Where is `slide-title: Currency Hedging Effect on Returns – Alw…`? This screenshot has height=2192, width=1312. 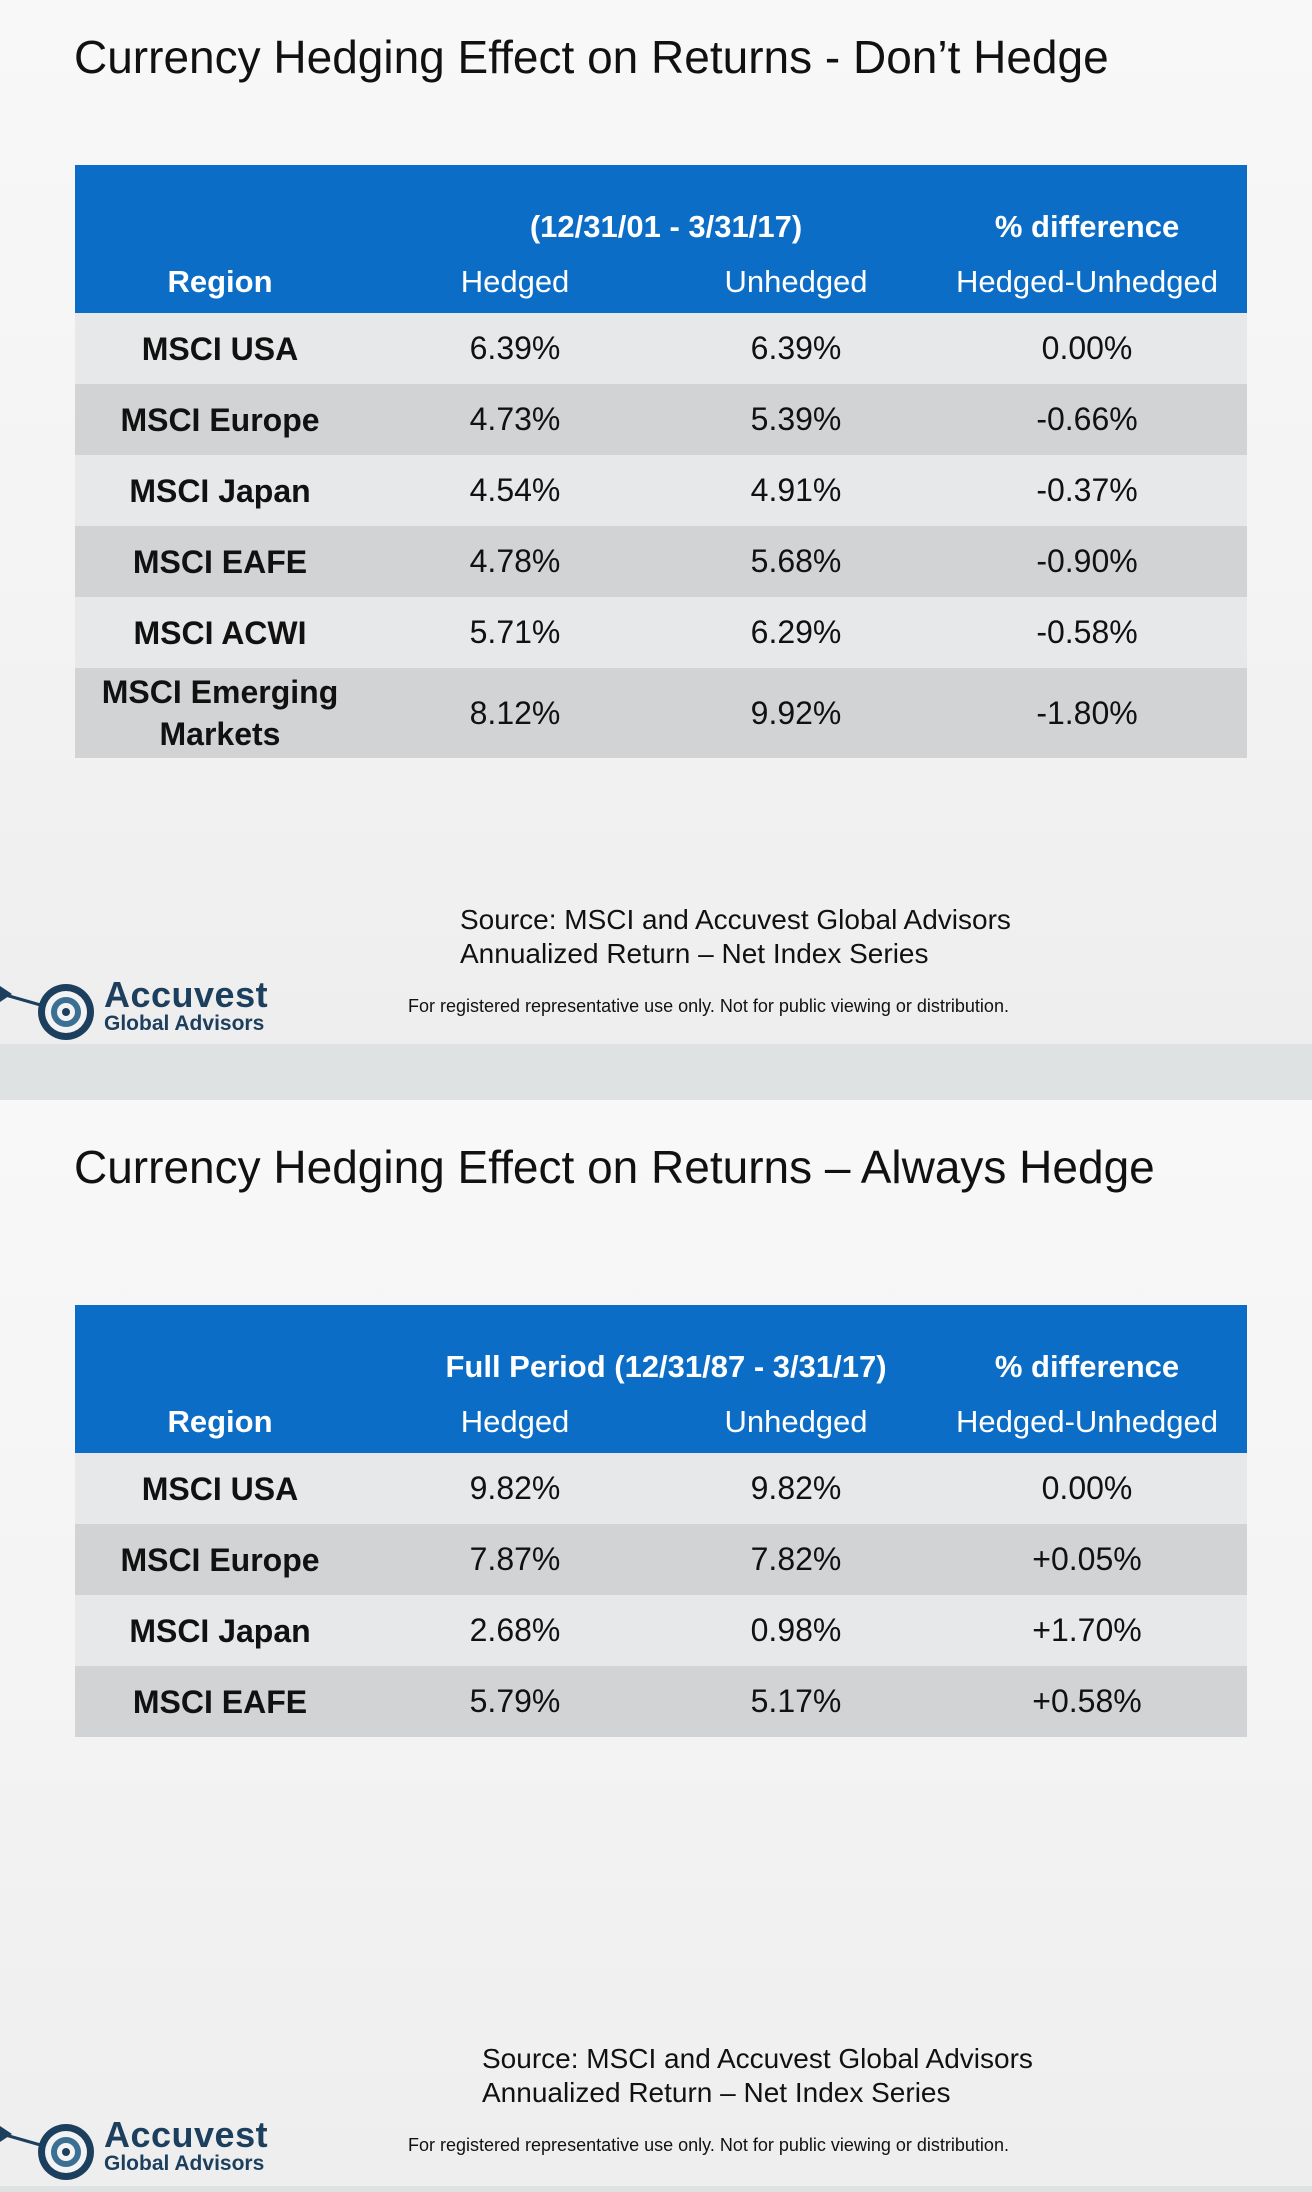
slide-title: Currency Hedging Effect on Returns – Alw… is located at coordinates (614, 1167).